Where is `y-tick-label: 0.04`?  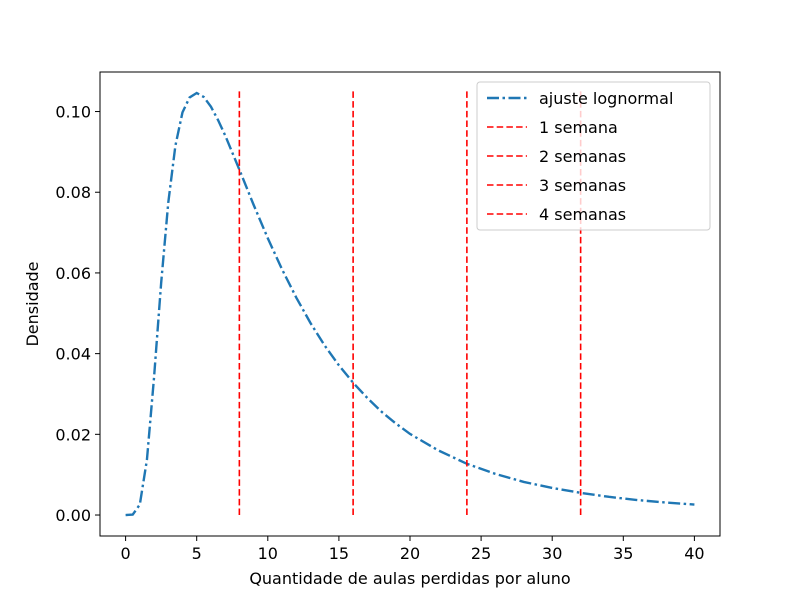 y-tick-label: 0.04 is located at coordinates (73, 354).